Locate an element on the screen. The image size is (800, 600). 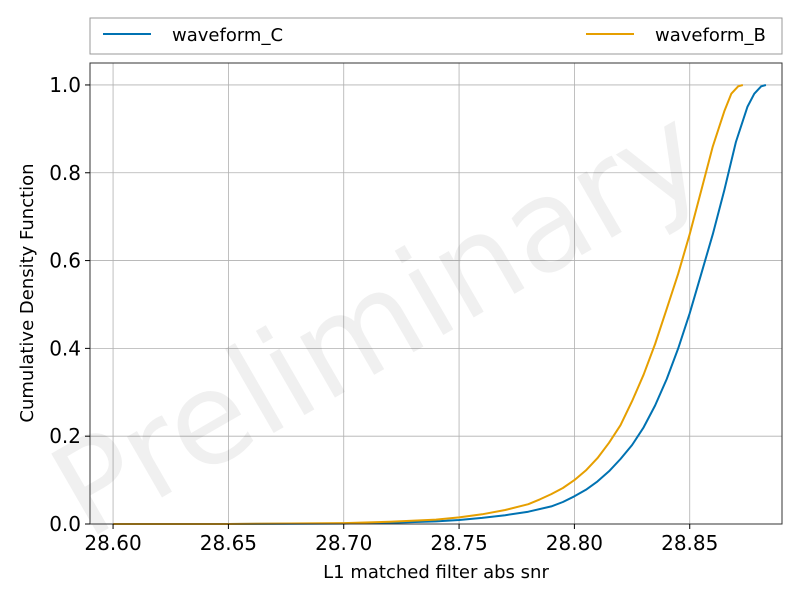
y-tick-label: 0.0 is located at coordinates (65, 524).